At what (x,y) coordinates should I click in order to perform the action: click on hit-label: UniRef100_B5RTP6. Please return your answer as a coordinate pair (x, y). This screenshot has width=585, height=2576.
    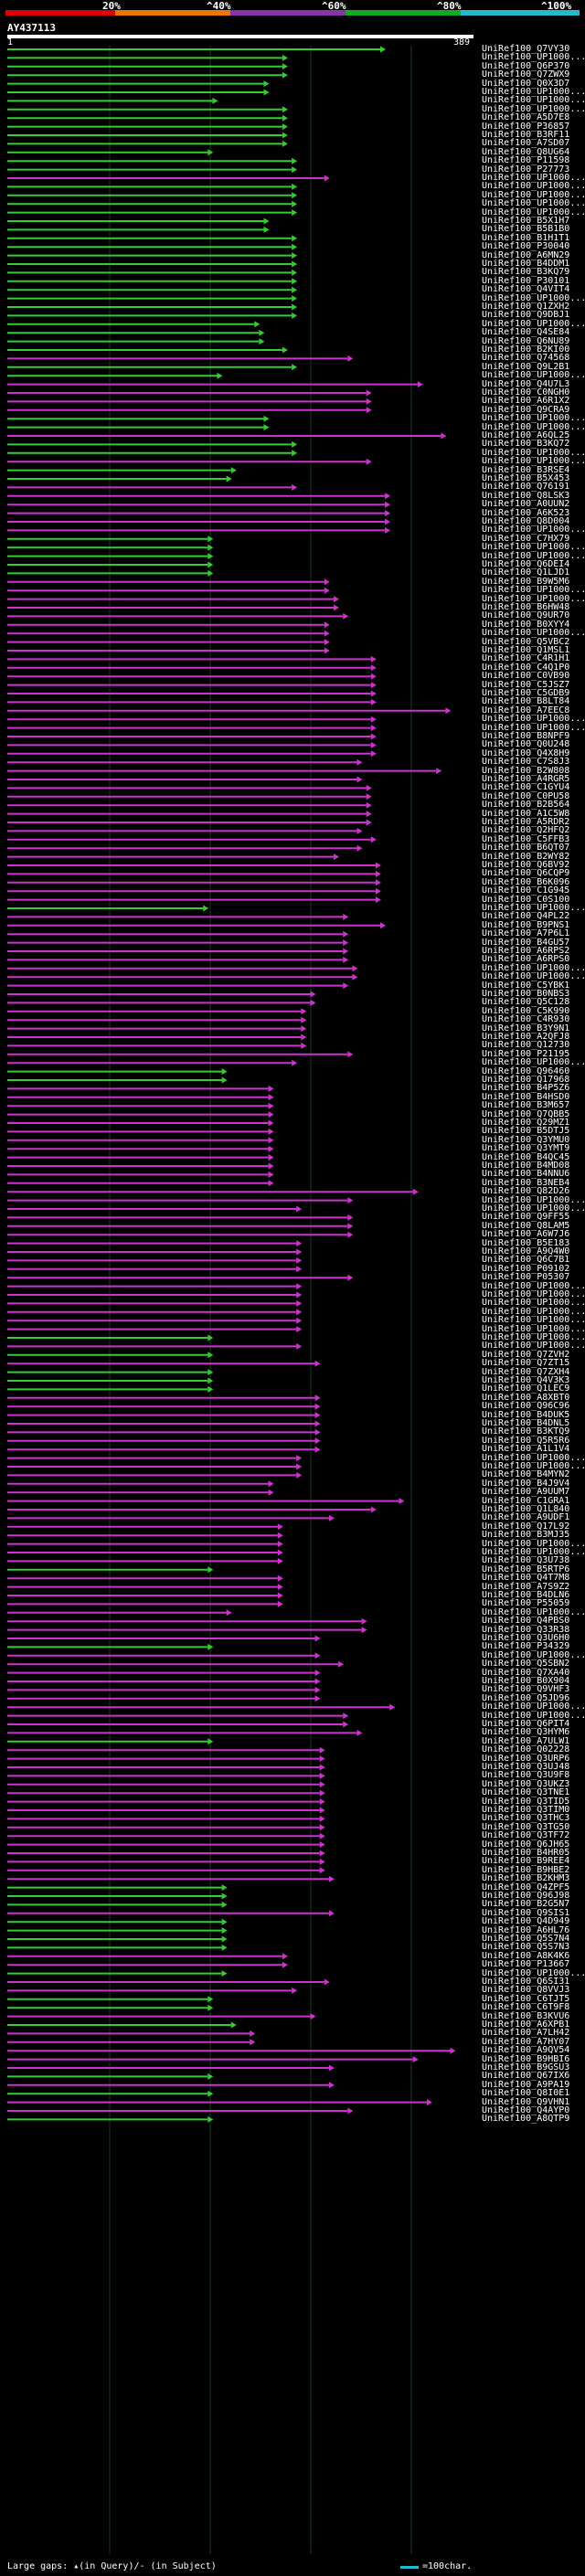
    Looking at the image, I should click on (526, 1569).